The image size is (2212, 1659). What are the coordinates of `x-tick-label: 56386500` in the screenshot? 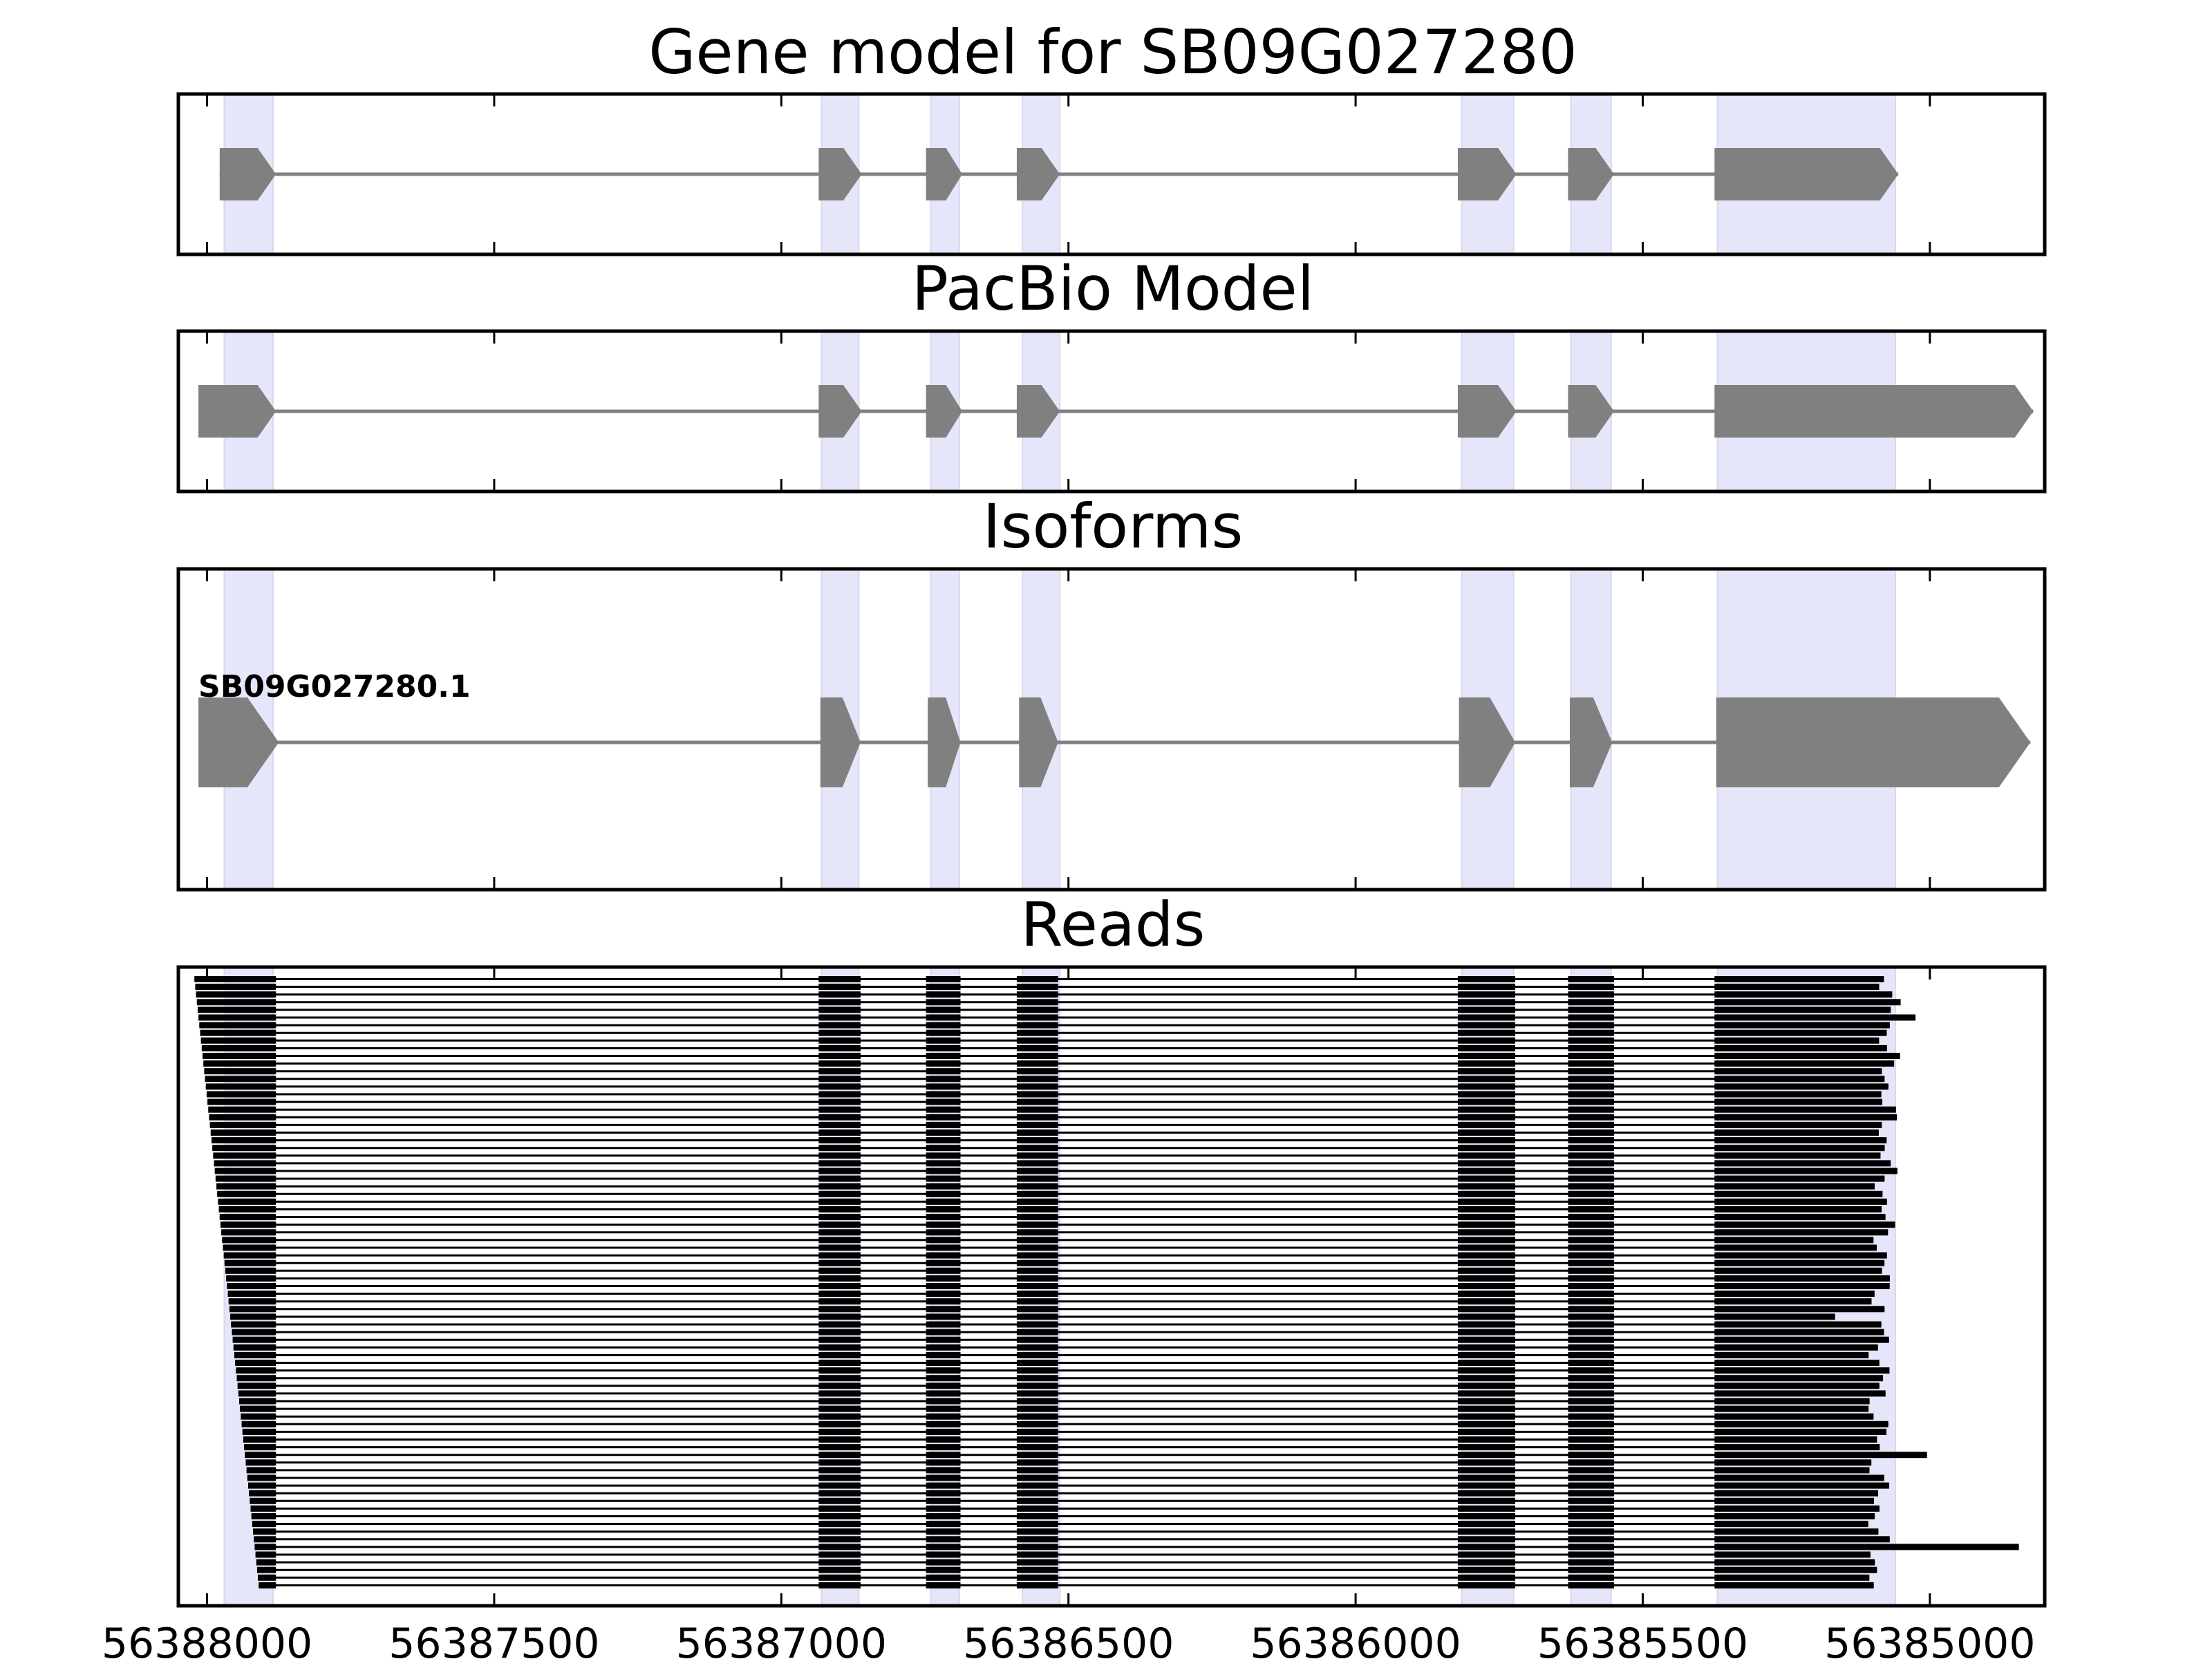 It's located at (1068, 1639).